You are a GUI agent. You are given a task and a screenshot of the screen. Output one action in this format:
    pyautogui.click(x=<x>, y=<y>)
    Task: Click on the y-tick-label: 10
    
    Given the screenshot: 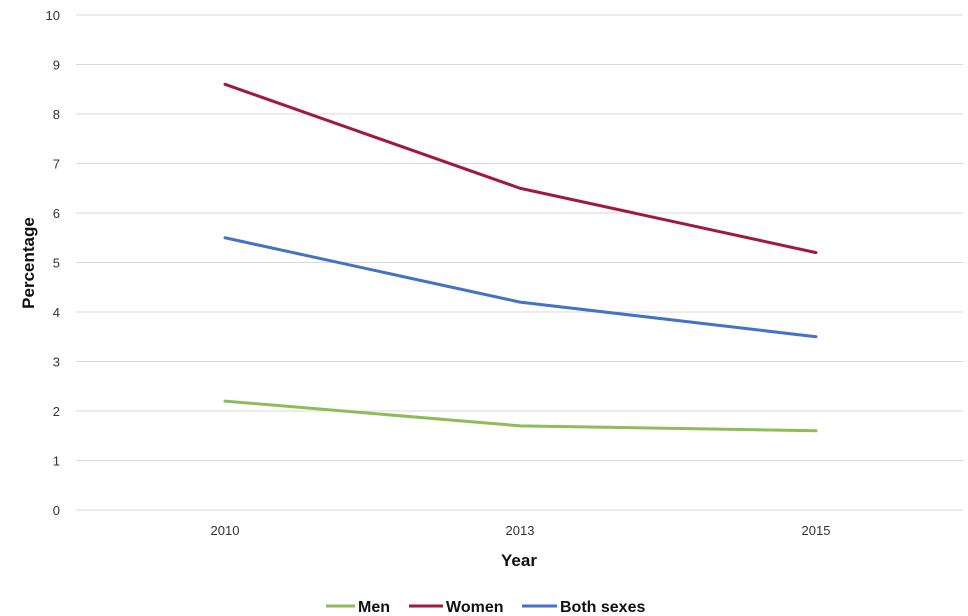 What is the action you would take?
    pyautogui.click(x=53, y=15)
    